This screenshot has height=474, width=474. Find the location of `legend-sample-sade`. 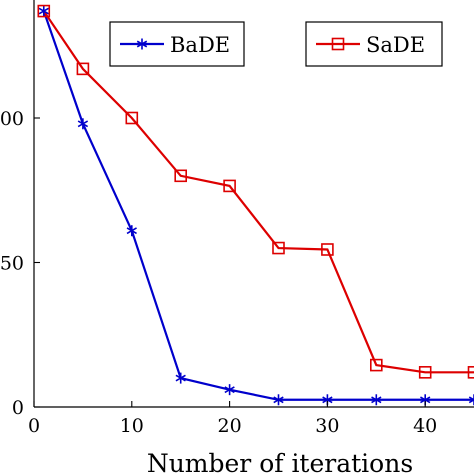

legend-sample-sade is located at coordinates (338, 44).